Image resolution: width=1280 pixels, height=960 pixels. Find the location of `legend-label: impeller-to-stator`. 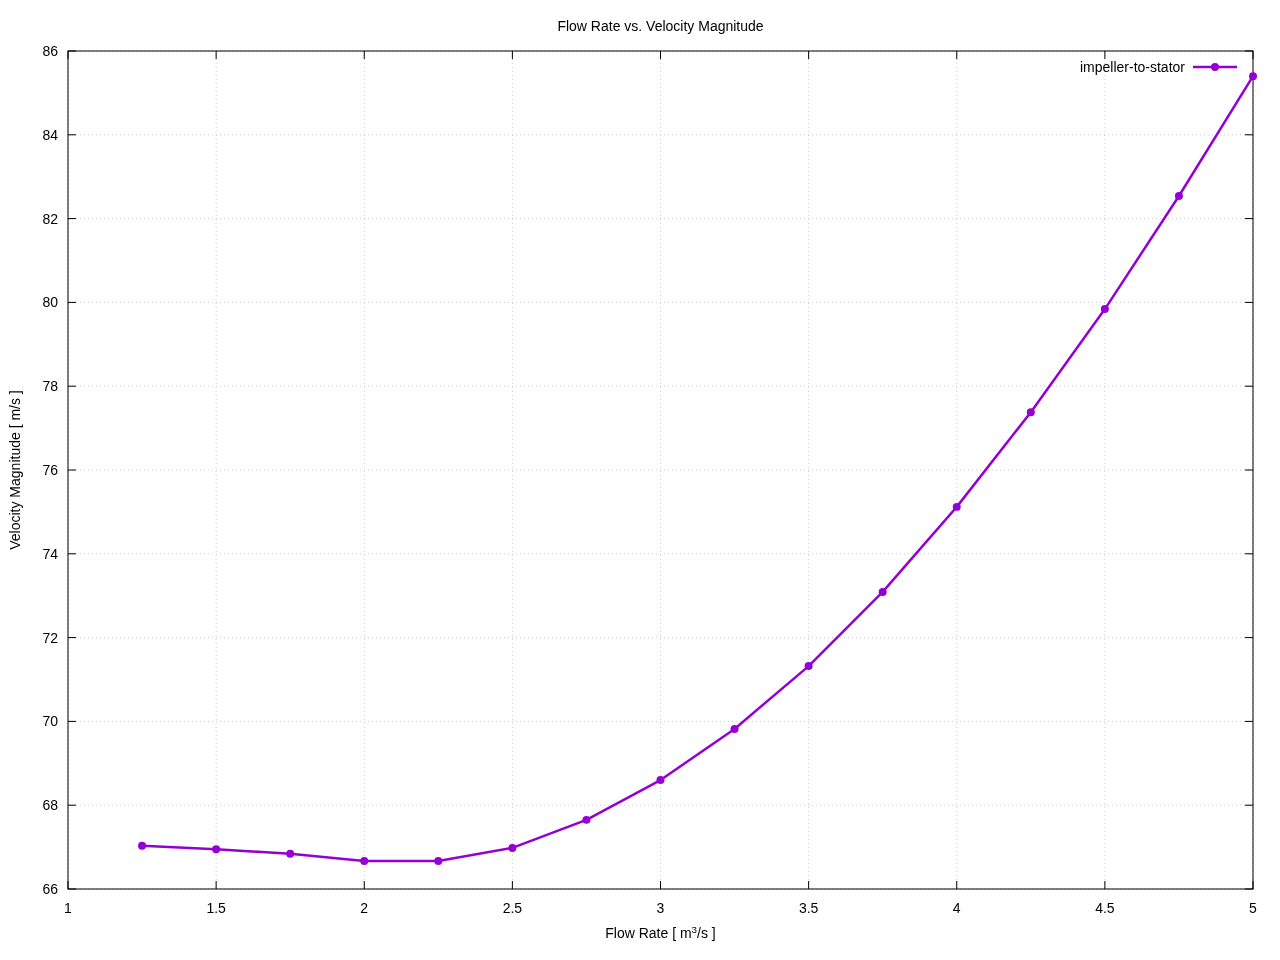

legend-label: impeller-to-stator is located at coordinates (1132, 67).